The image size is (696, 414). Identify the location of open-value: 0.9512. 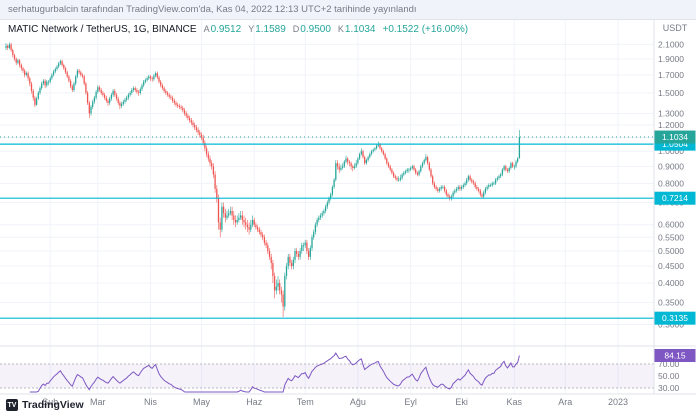
(226, 29).